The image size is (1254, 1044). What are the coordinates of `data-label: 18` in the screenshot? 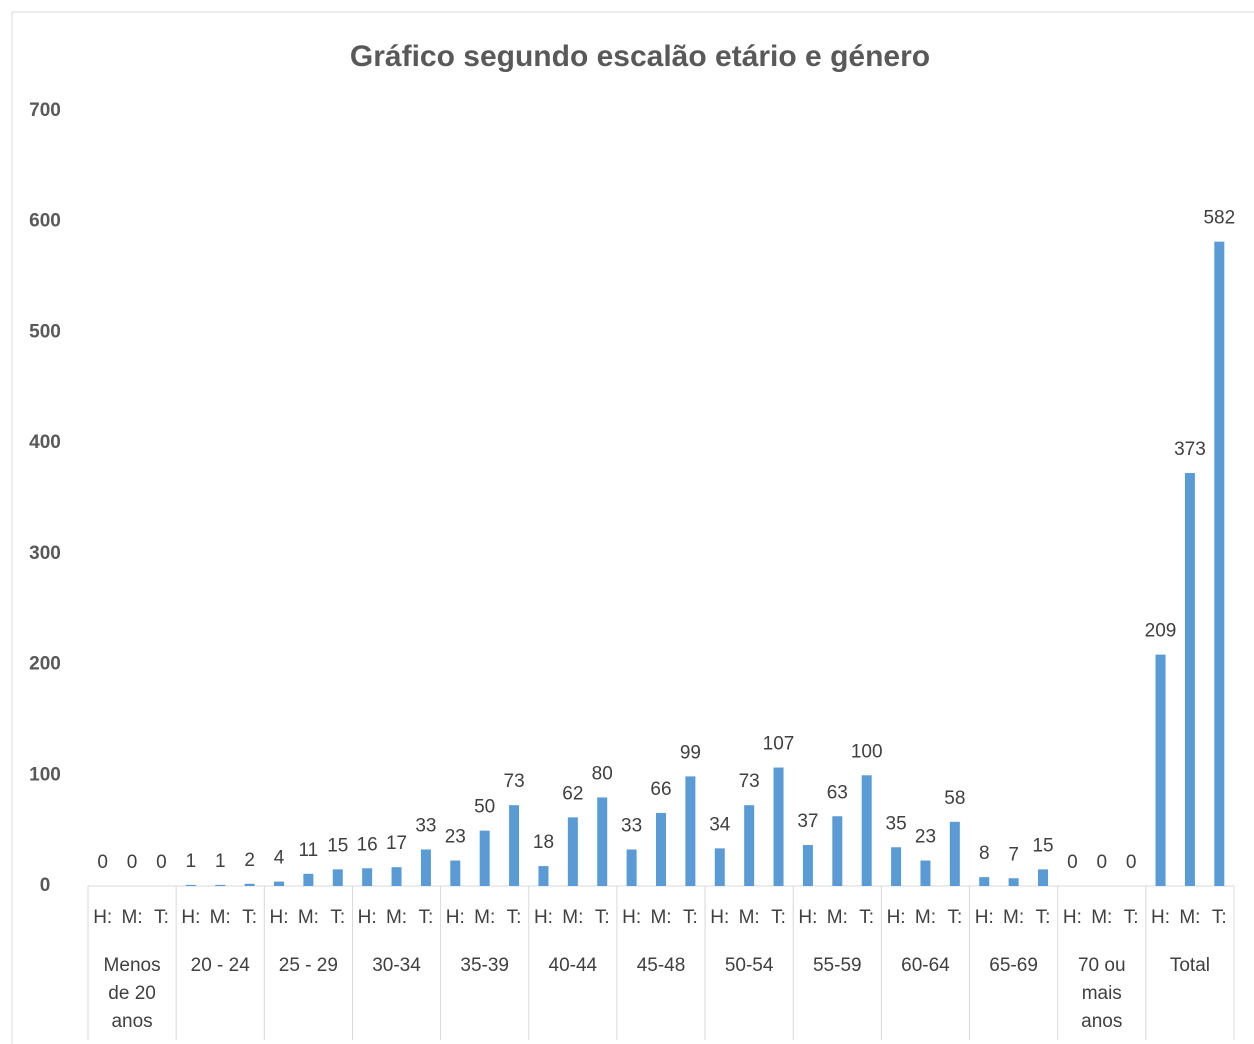 It's located at (543, 842).